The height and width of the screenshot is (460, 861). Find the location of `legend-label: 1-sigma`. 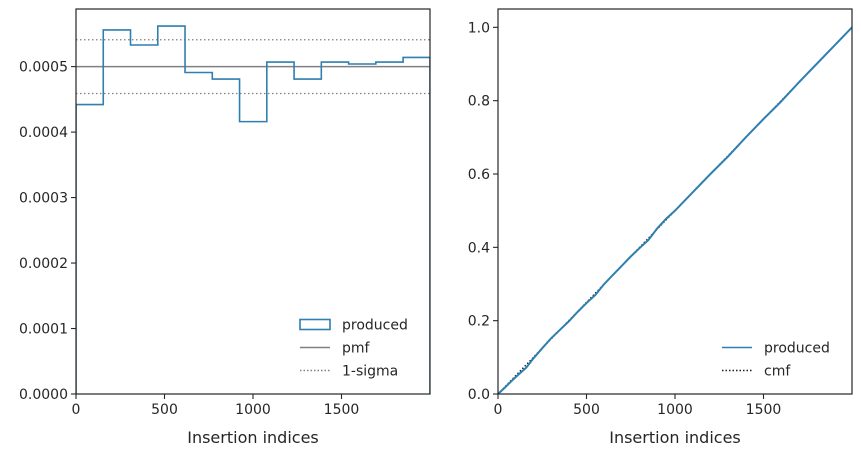

legend-label: 1-sigma is located at coordinates (370, 372).